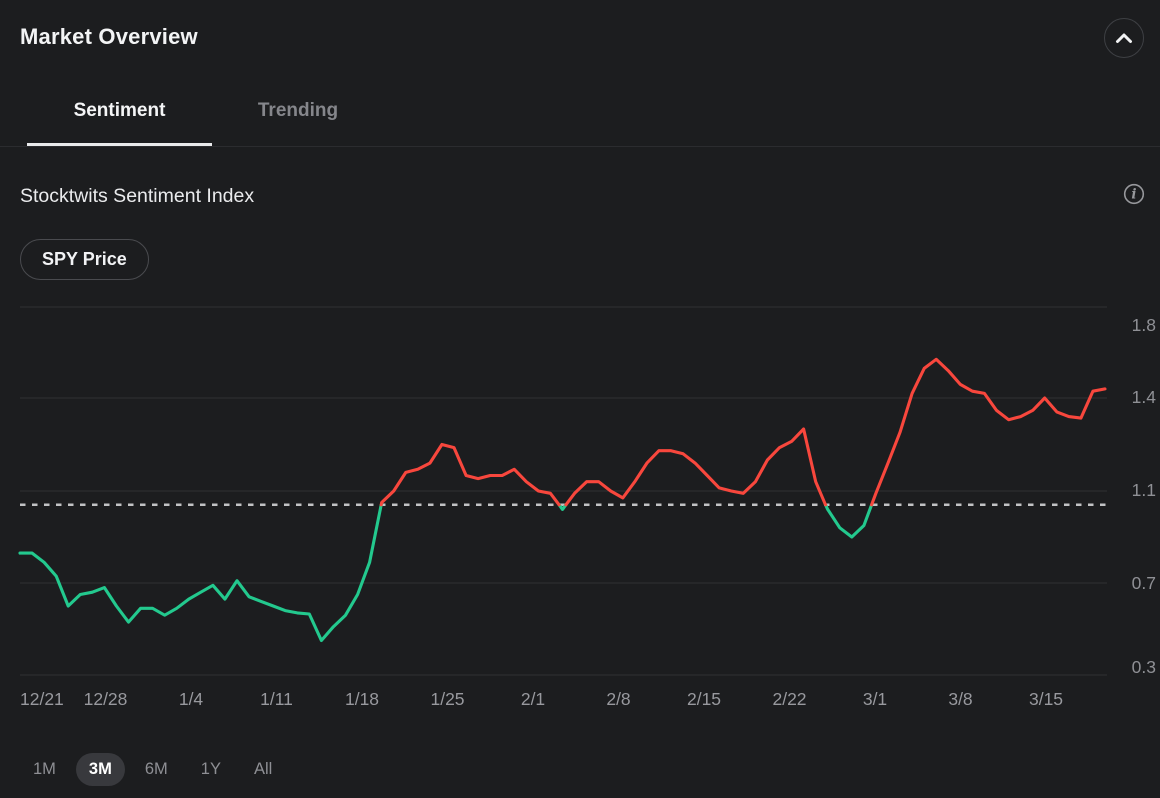  Describe the element at coordinates (789, 699) in the screenshot. I see `x-axis-label: 2/22` at that location.